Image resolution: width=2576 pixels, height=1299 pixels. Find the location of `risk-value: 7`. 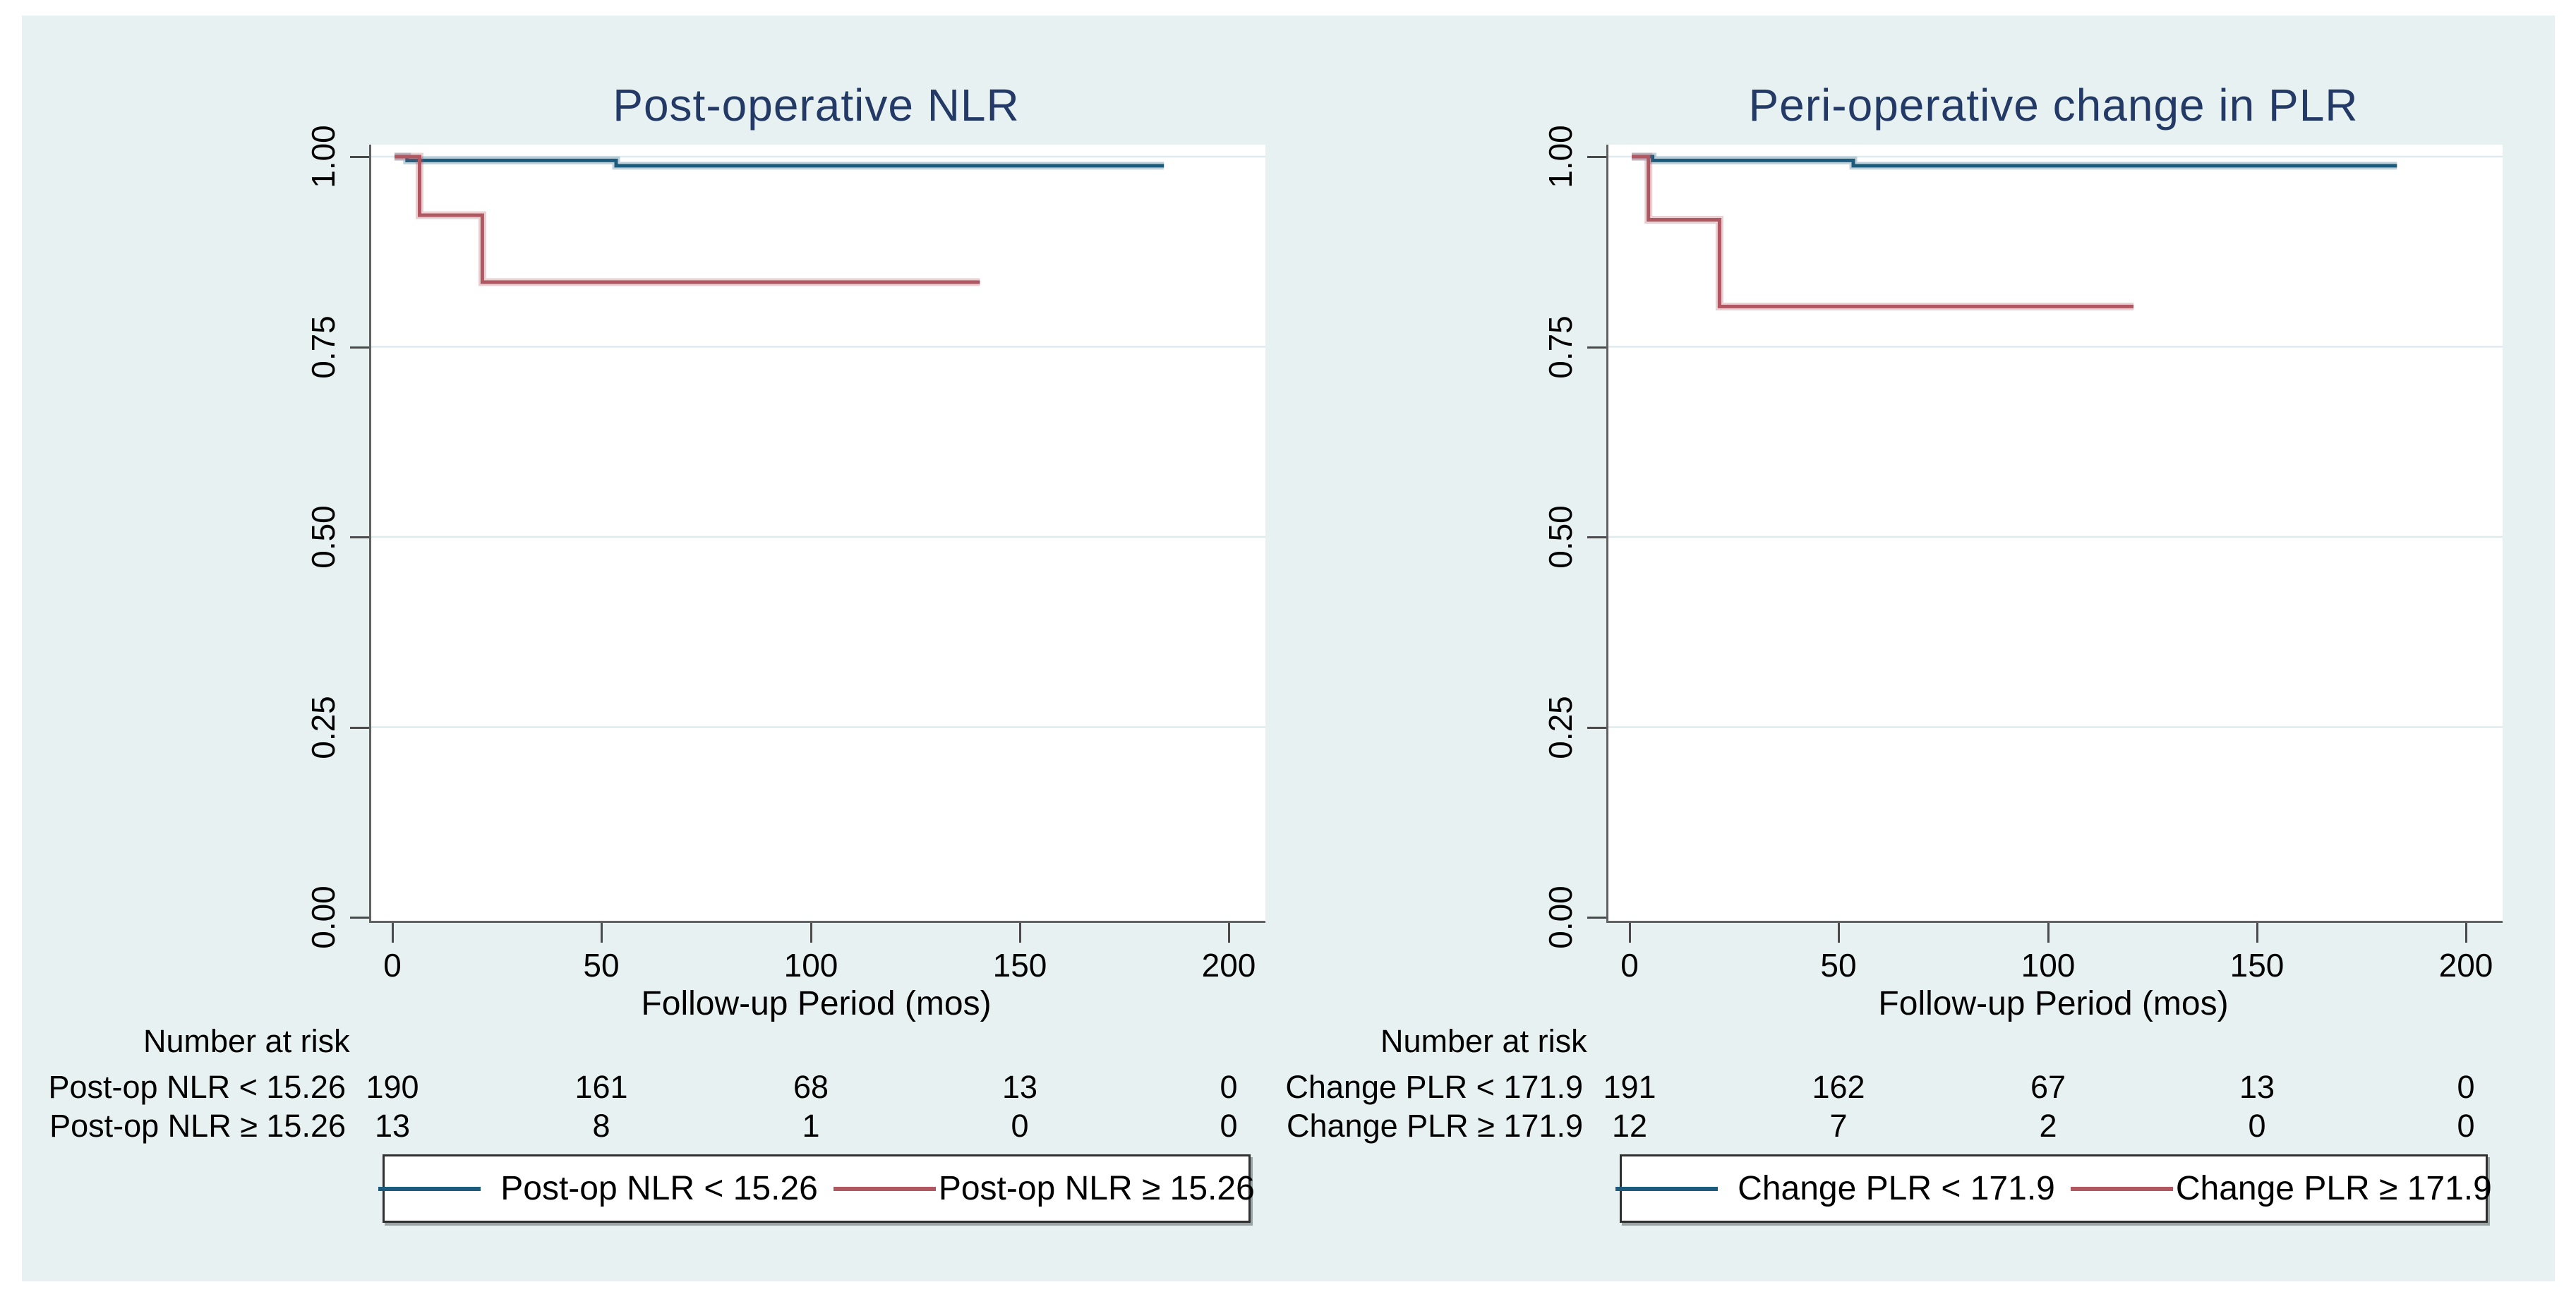

risk-value: 7 is located at coordinates (1838, 1126).